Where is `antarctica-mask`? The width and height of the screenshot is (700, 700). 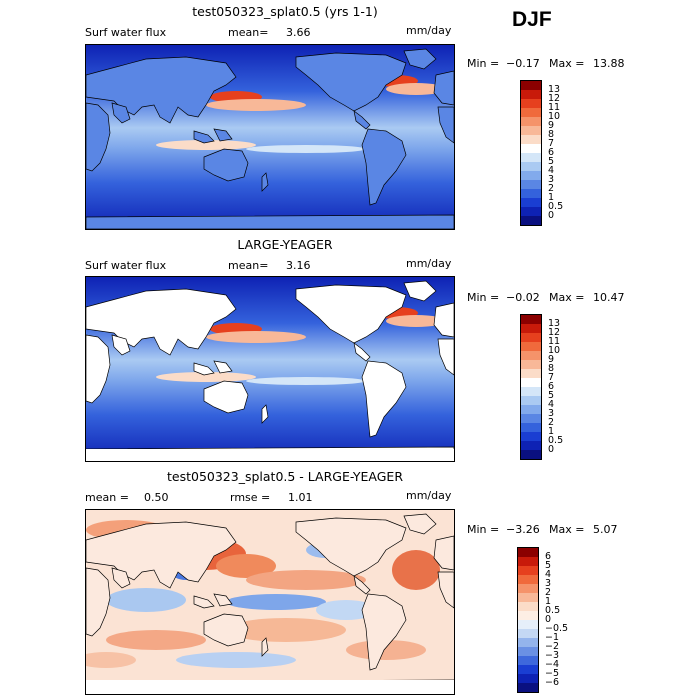 antarctica-mask is located at coordinates (270, 455).